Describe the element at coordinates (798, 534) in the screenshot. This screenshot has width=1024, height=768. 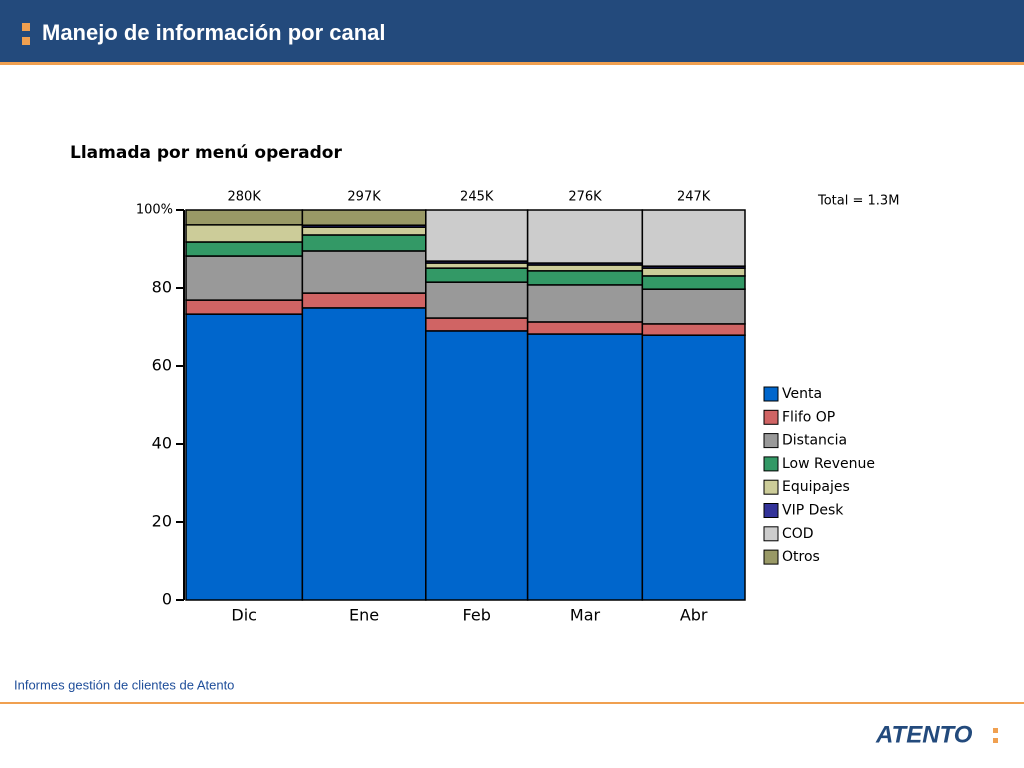
I see `legend-label: COD` at that location.